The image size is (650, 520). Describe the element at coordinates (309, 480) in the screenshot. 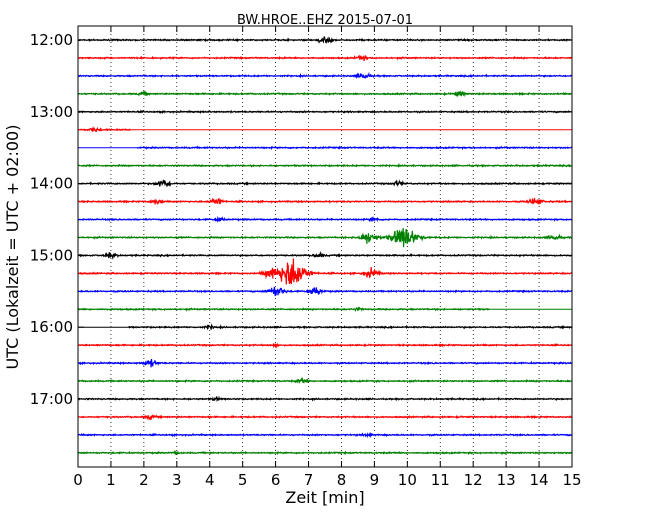

I see `x-tick-label: 7` at that location.